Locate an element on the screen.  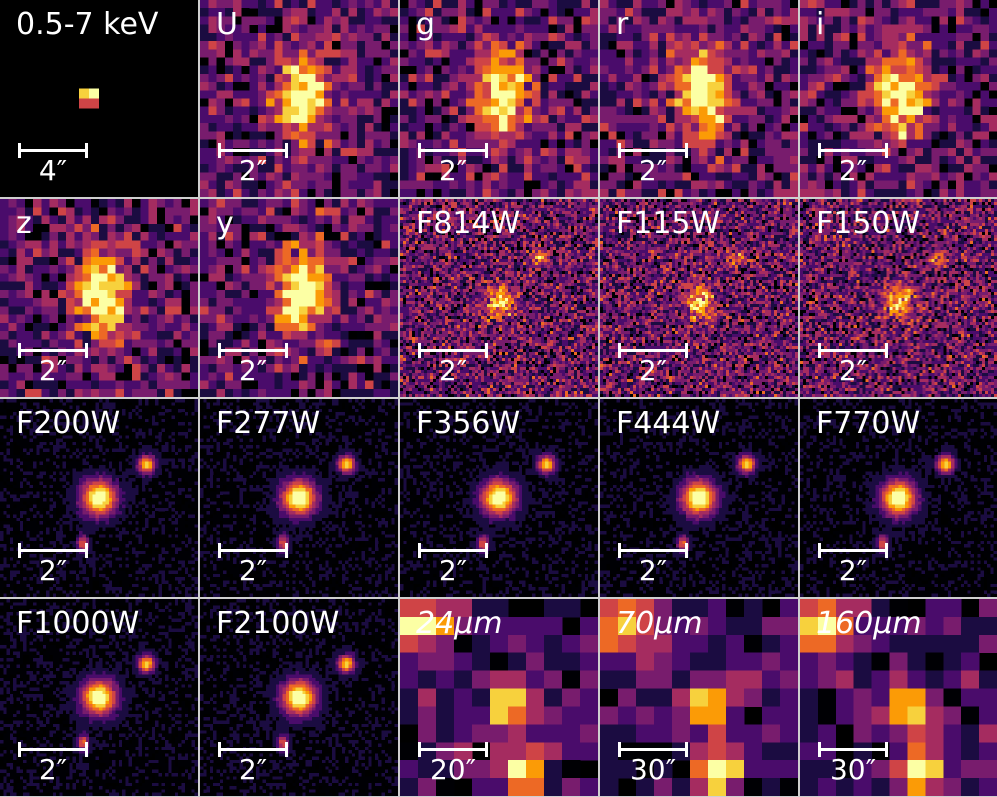
panel-U: U 2″ is located at coordinates (299, 98).